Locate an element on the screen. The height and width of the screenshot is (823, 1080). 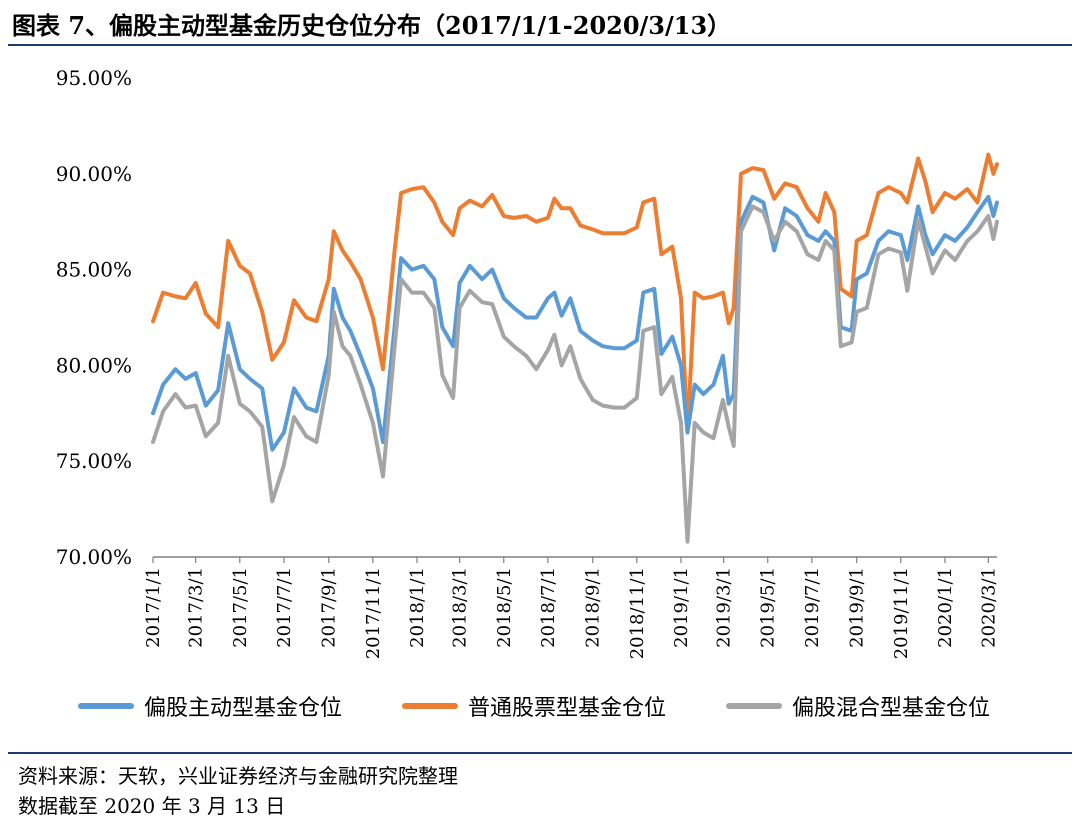
x-tick-label: 2017/7/1 is located at coordinates (284, 607).